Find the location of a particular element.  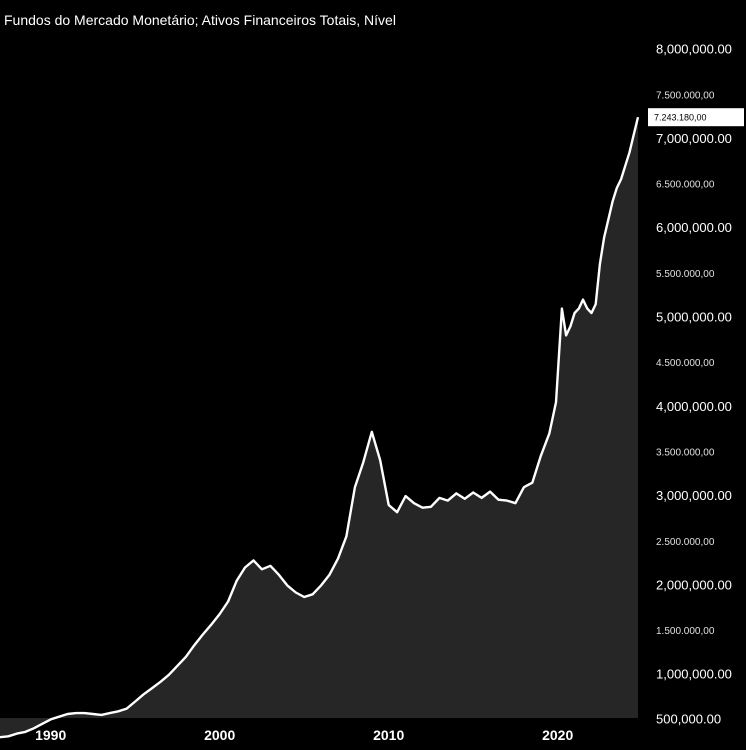

last-value-label-bg is located at coordinates (696, 117).